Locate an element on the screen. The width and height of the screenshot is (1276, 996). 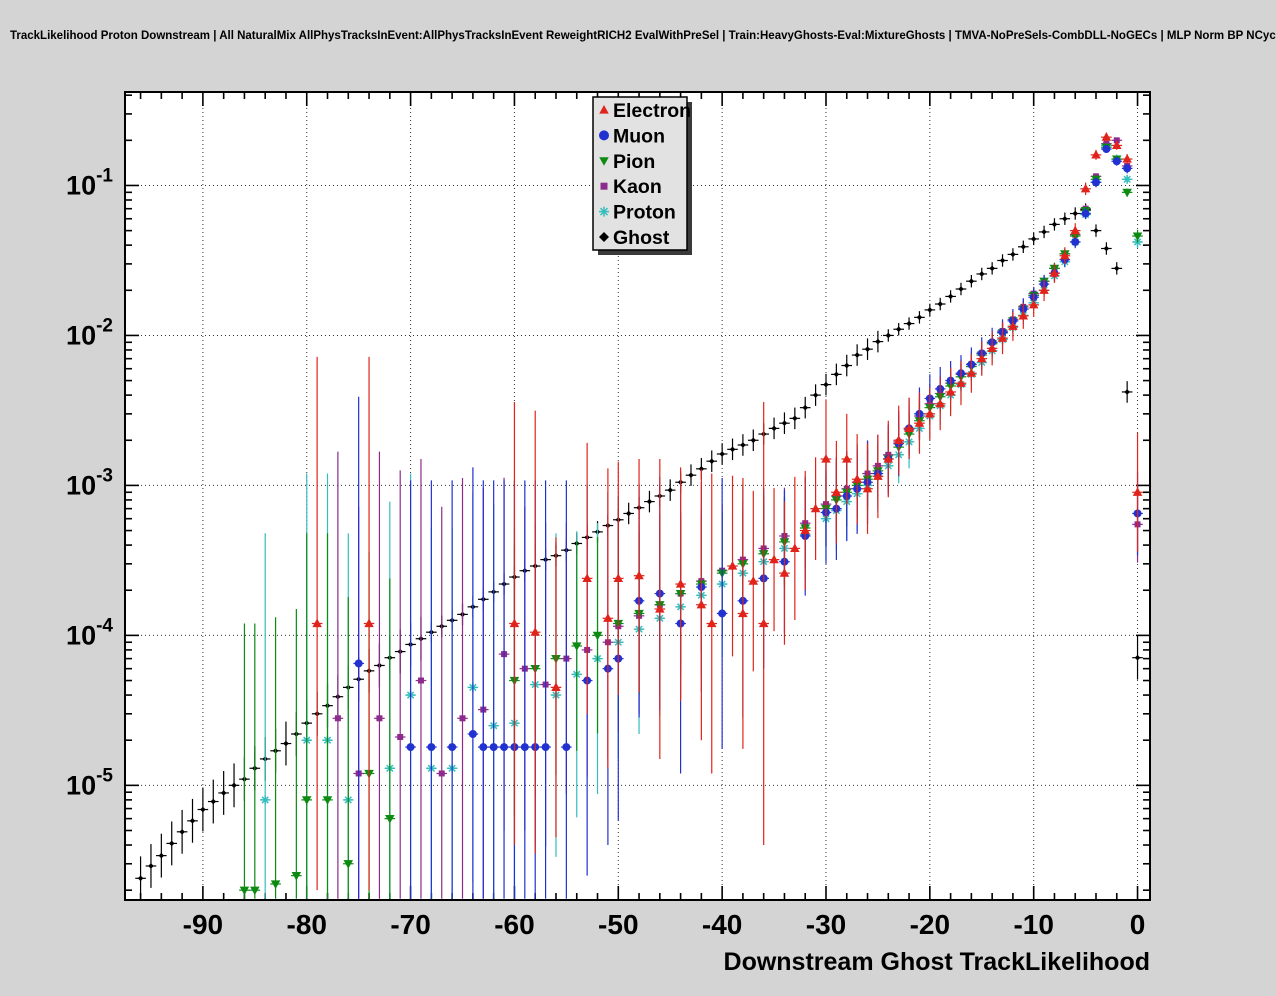
svg-text: -70 is located at coordinates (410, 924).